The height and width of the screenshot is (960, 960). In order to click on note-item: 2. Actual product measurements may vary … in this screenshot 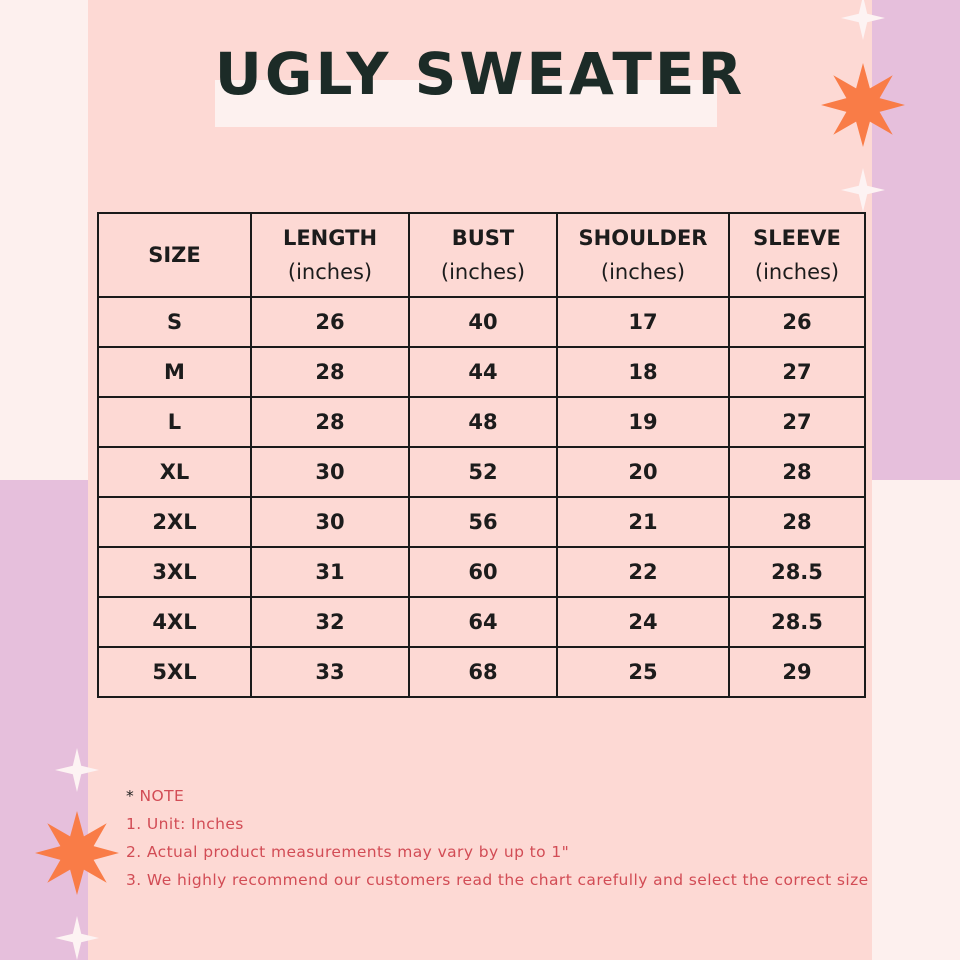, I will do `click(348, 852)`.